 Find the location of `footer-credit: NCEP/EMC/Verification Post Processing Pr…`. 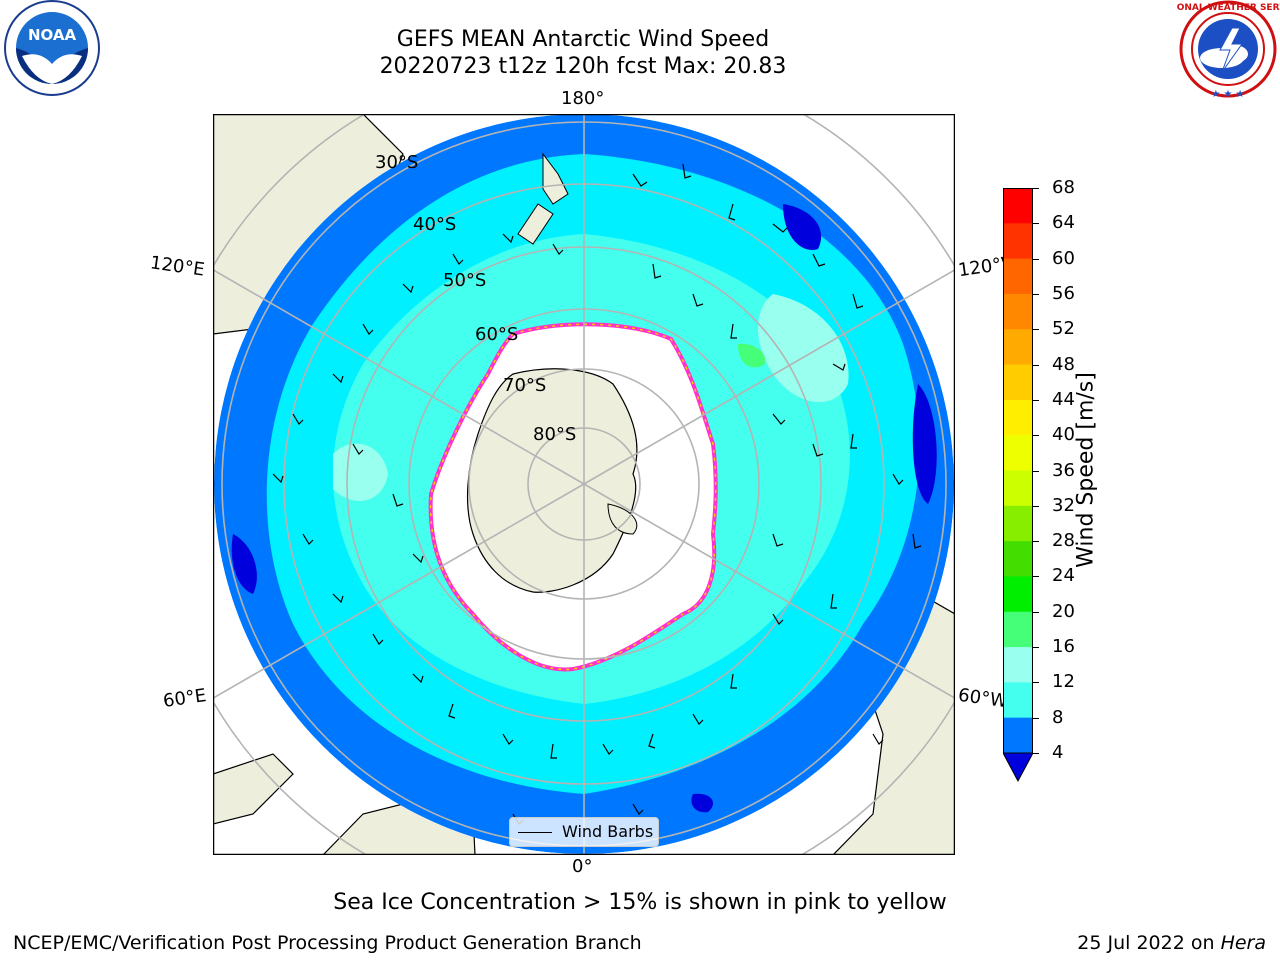

footer-credit: NCEP/EMC/Verification Post Processing Pr… is located at coordinates (327, 943).